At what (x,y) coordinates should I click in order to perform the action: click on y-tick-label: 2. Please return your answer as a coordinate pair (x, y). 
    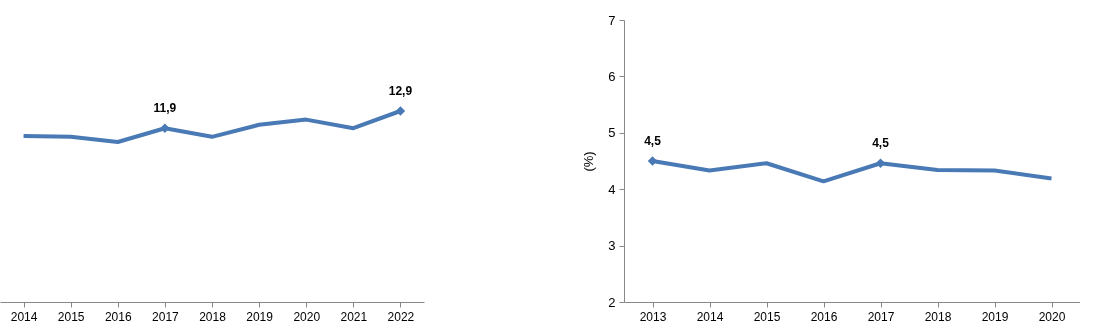
    Looking at the image, I should click on (612, 302).